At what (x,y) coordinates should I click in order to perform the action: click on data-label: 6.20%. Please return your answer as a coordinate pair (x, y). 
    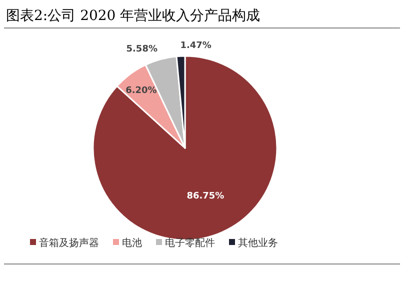
    Looking at the image, I should click on (141, 91).